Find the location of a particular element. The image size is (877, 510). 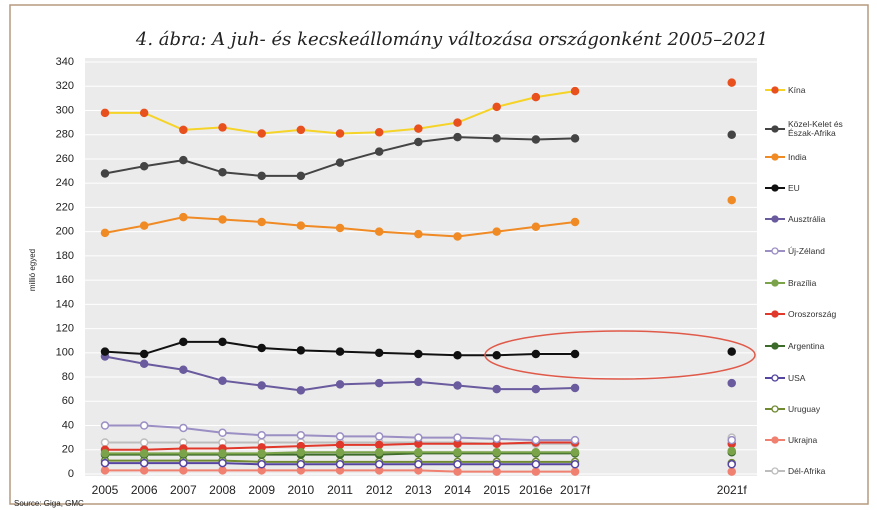

x-tick-label: 2011 is located at coordinates (340, 490).